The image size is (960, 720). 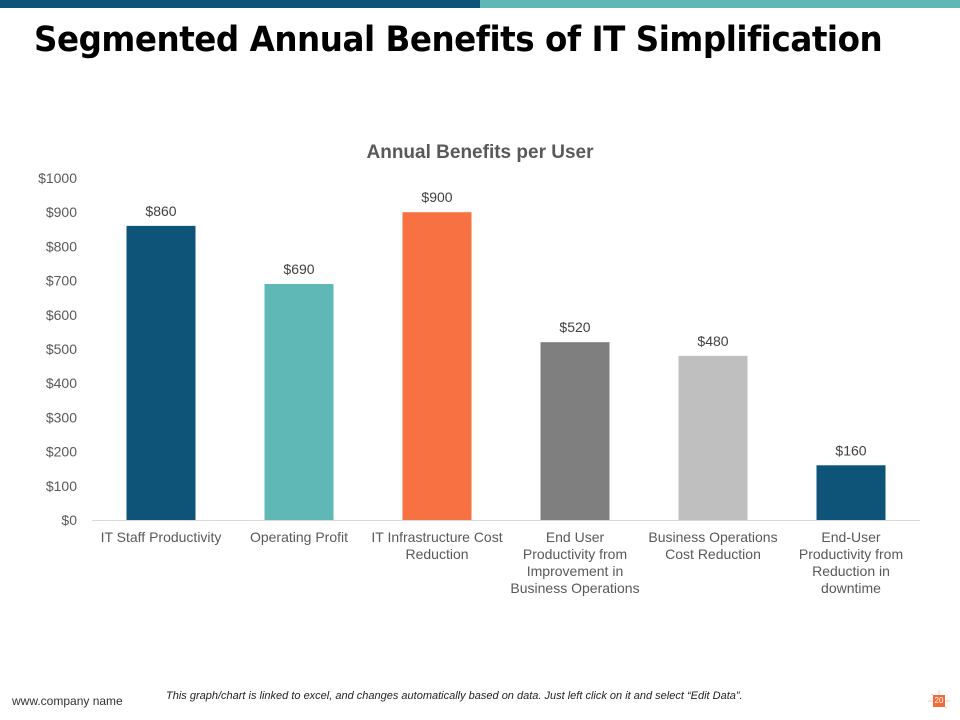 I want to click on data-label: $160, so click(x=850, y=450).